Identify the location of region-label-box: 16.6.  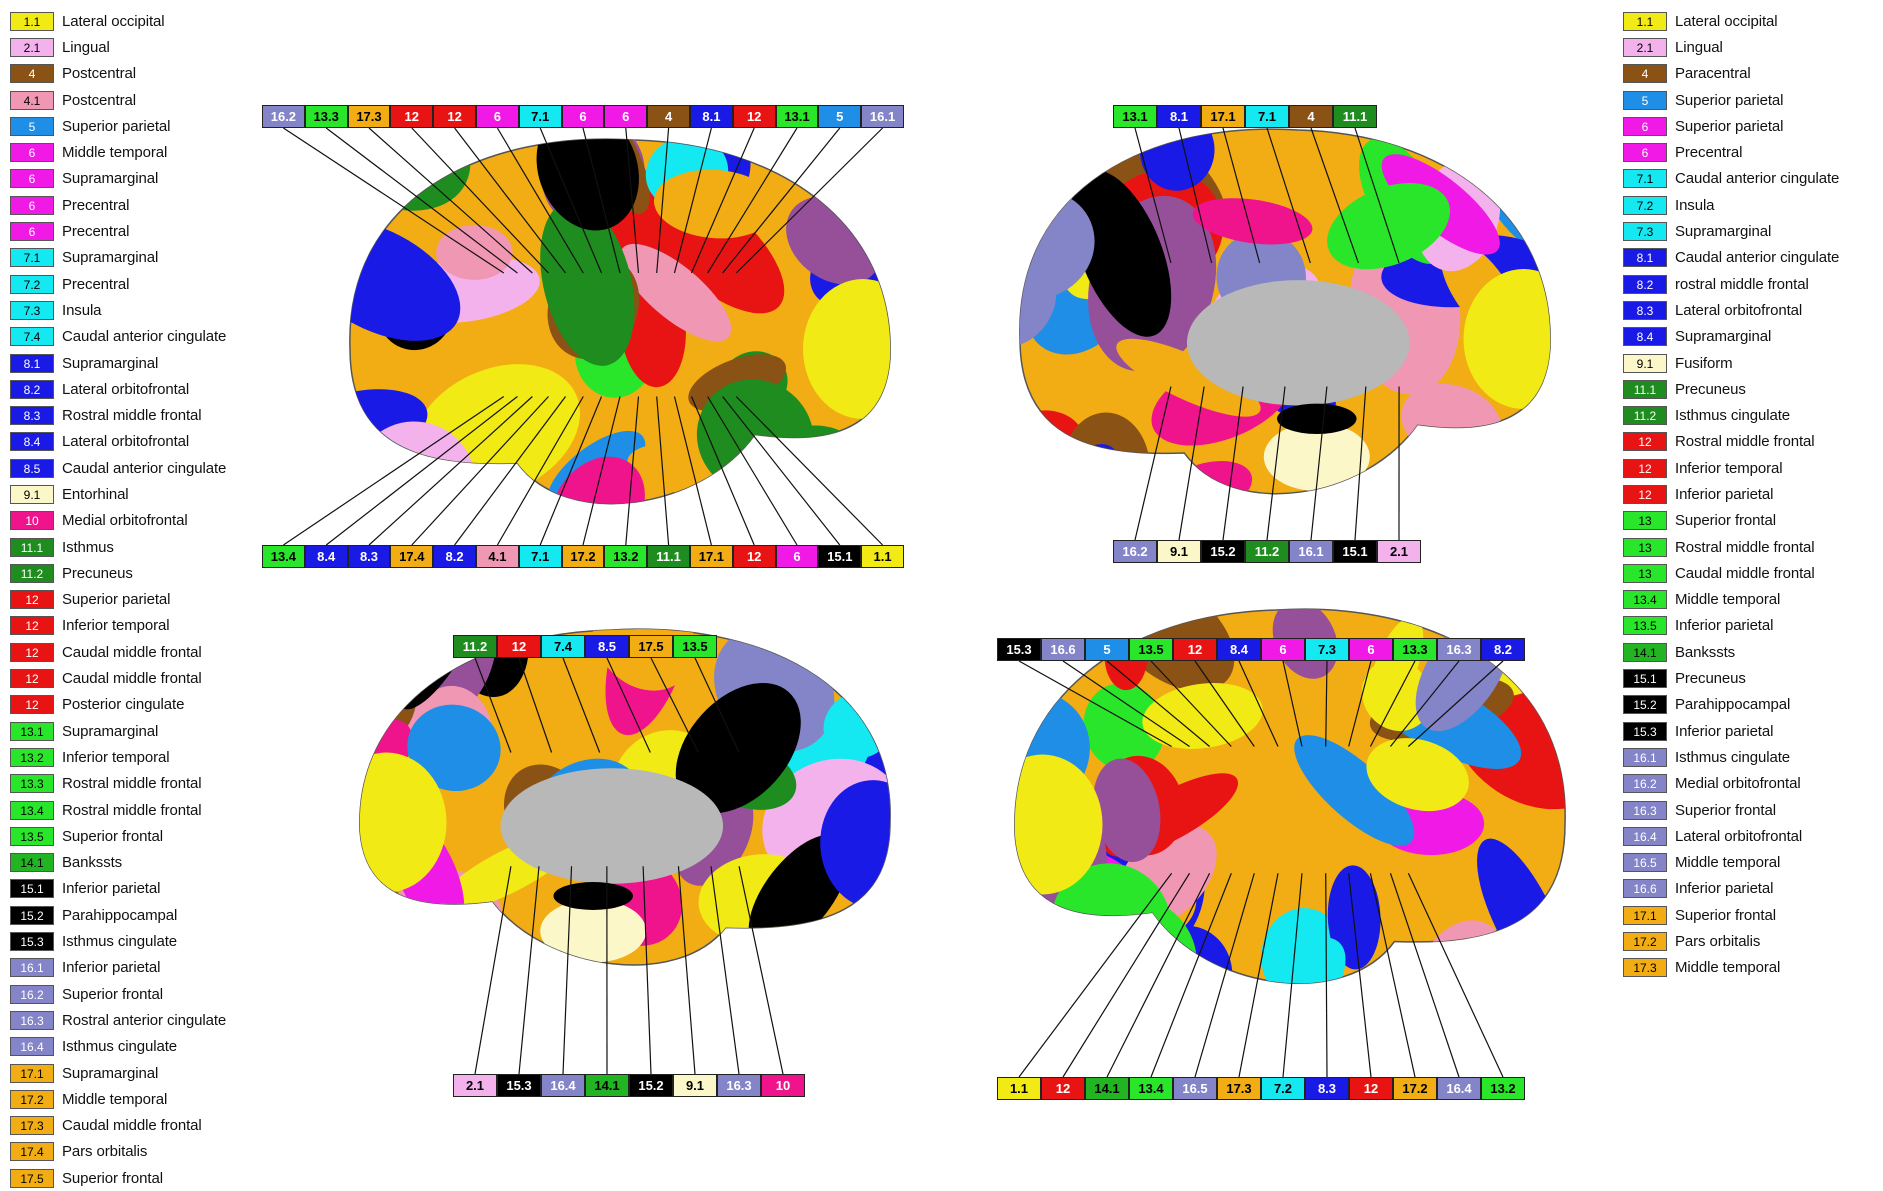
(1063, 649).